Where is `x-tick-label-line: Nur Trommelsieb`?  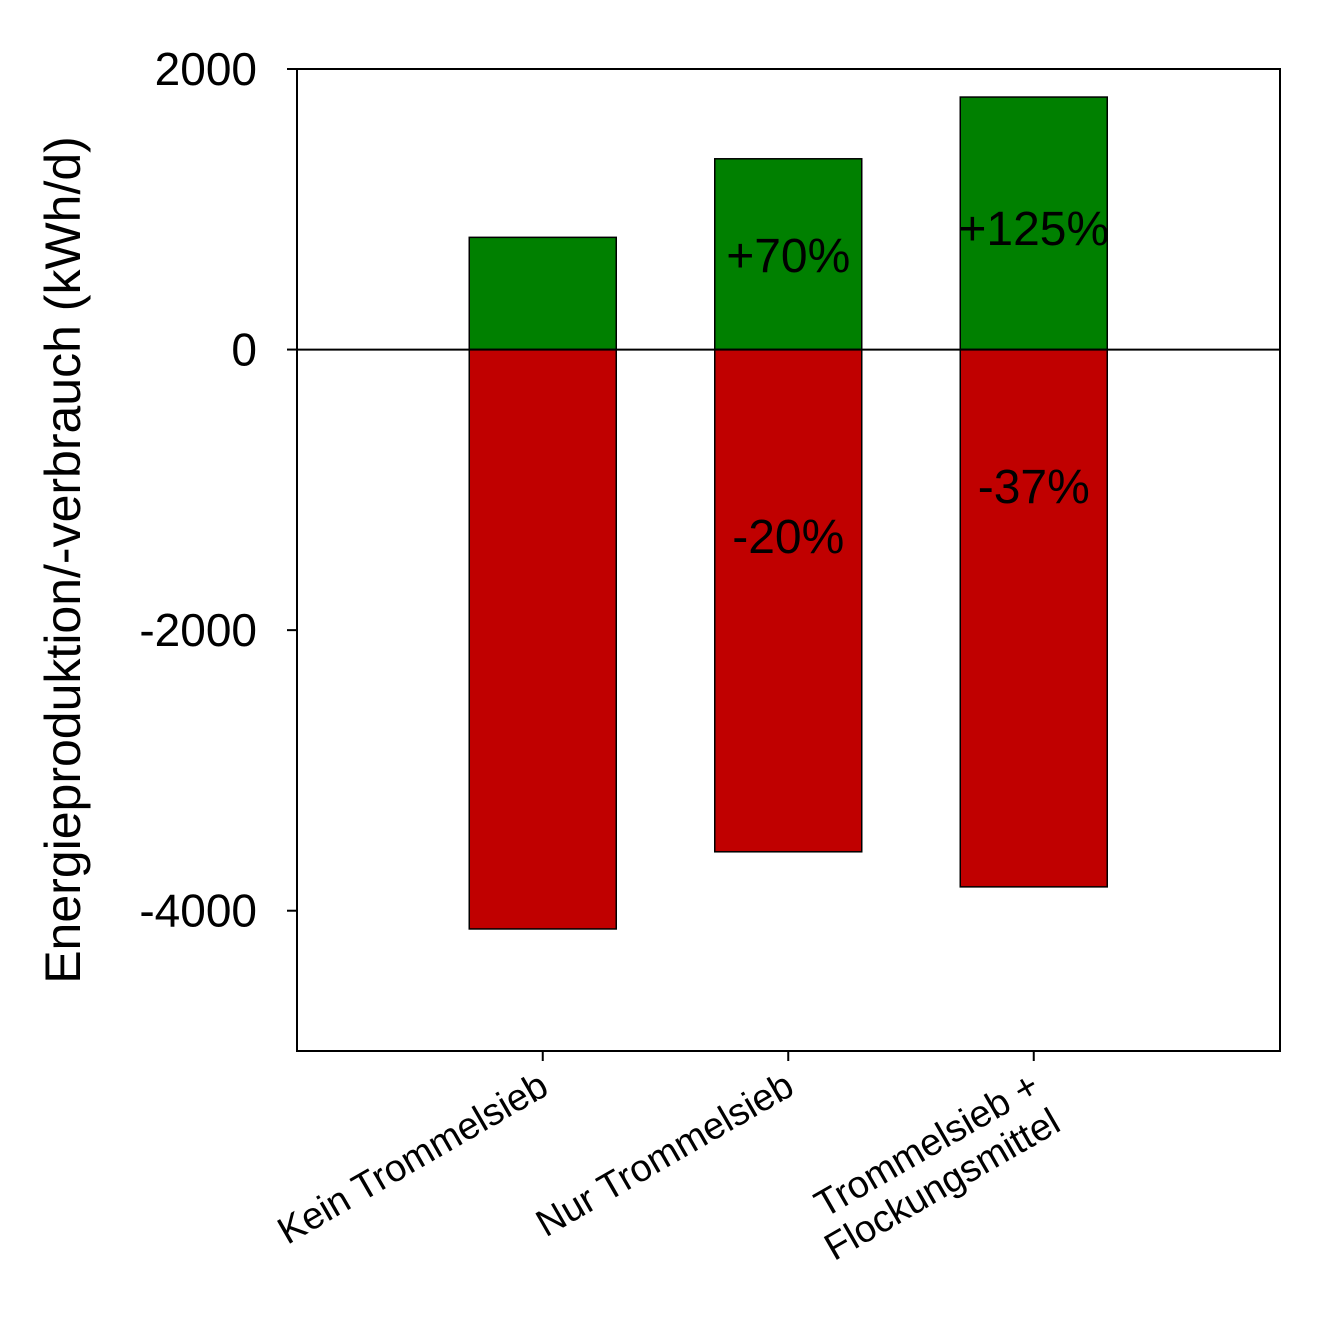
x-tick-label-line: Nur Trommelsieb is located at coordinates (665, 1154).